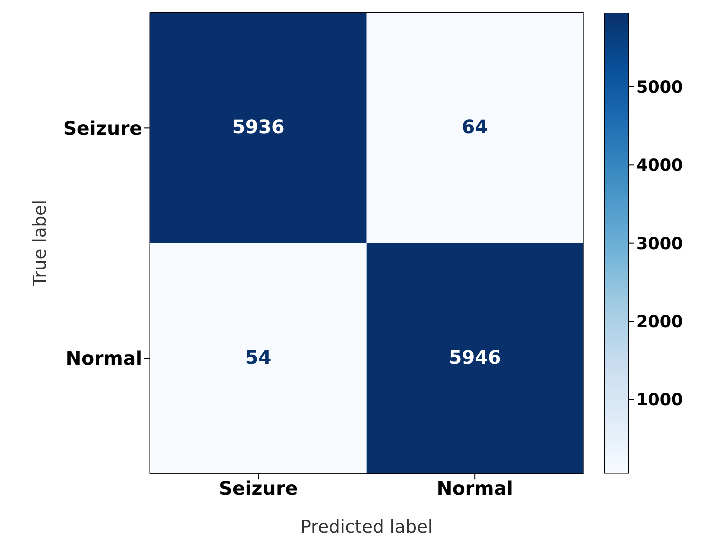 This screenshot has width=708, height=545. Describe the element at coordinates (660, 400) in the screenshot. I see `color-bar-label: 1000` at that location.